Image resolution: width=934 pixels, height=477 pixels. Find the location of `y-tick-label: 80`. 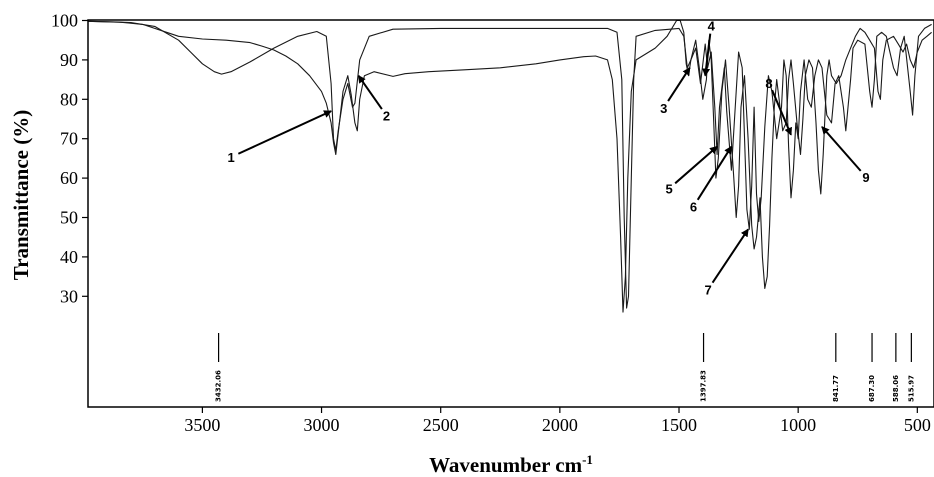

y-tick-label: 80 is located at coordinates (69, 99).